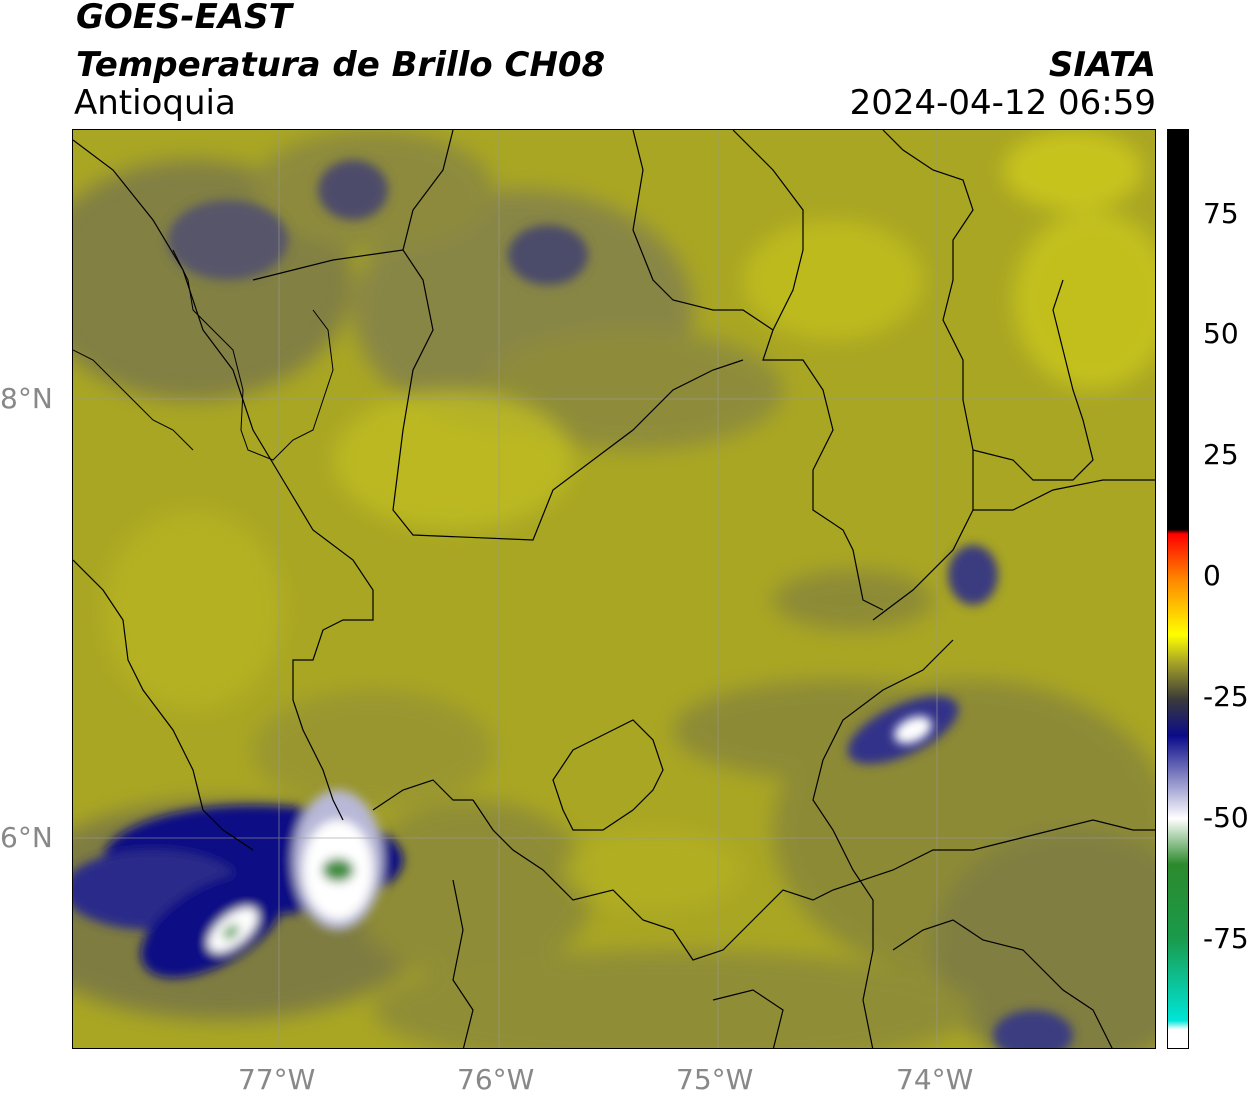  I want to click on lon-label: 75°W, so click(715, 1079).